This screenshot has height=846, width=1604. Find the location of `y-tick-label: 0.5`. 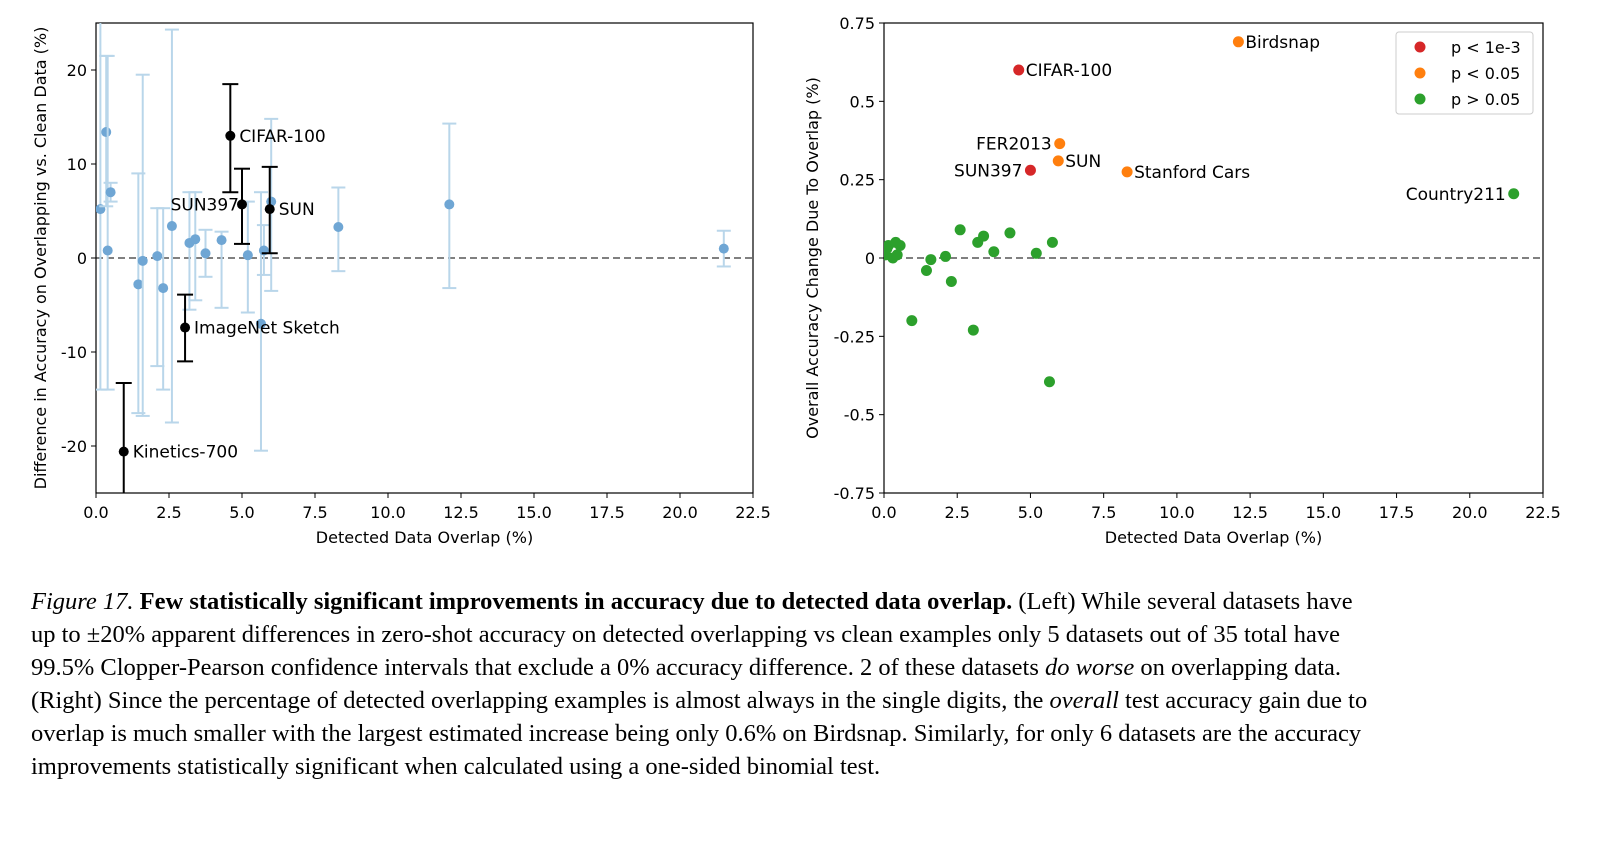

y-tick-label: 0.5 is located at coordinates (862, 101).